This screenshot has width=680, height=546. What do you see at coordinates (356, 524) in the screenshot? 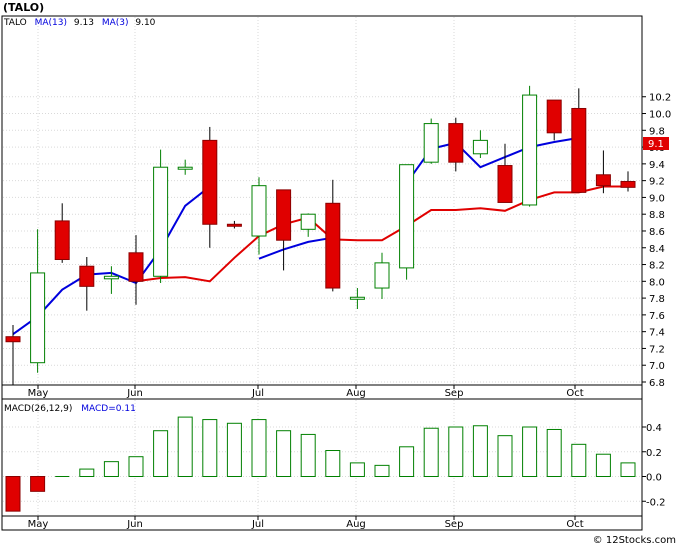
I see `macd-x-label: Aug` at bounding box center [356, 524].